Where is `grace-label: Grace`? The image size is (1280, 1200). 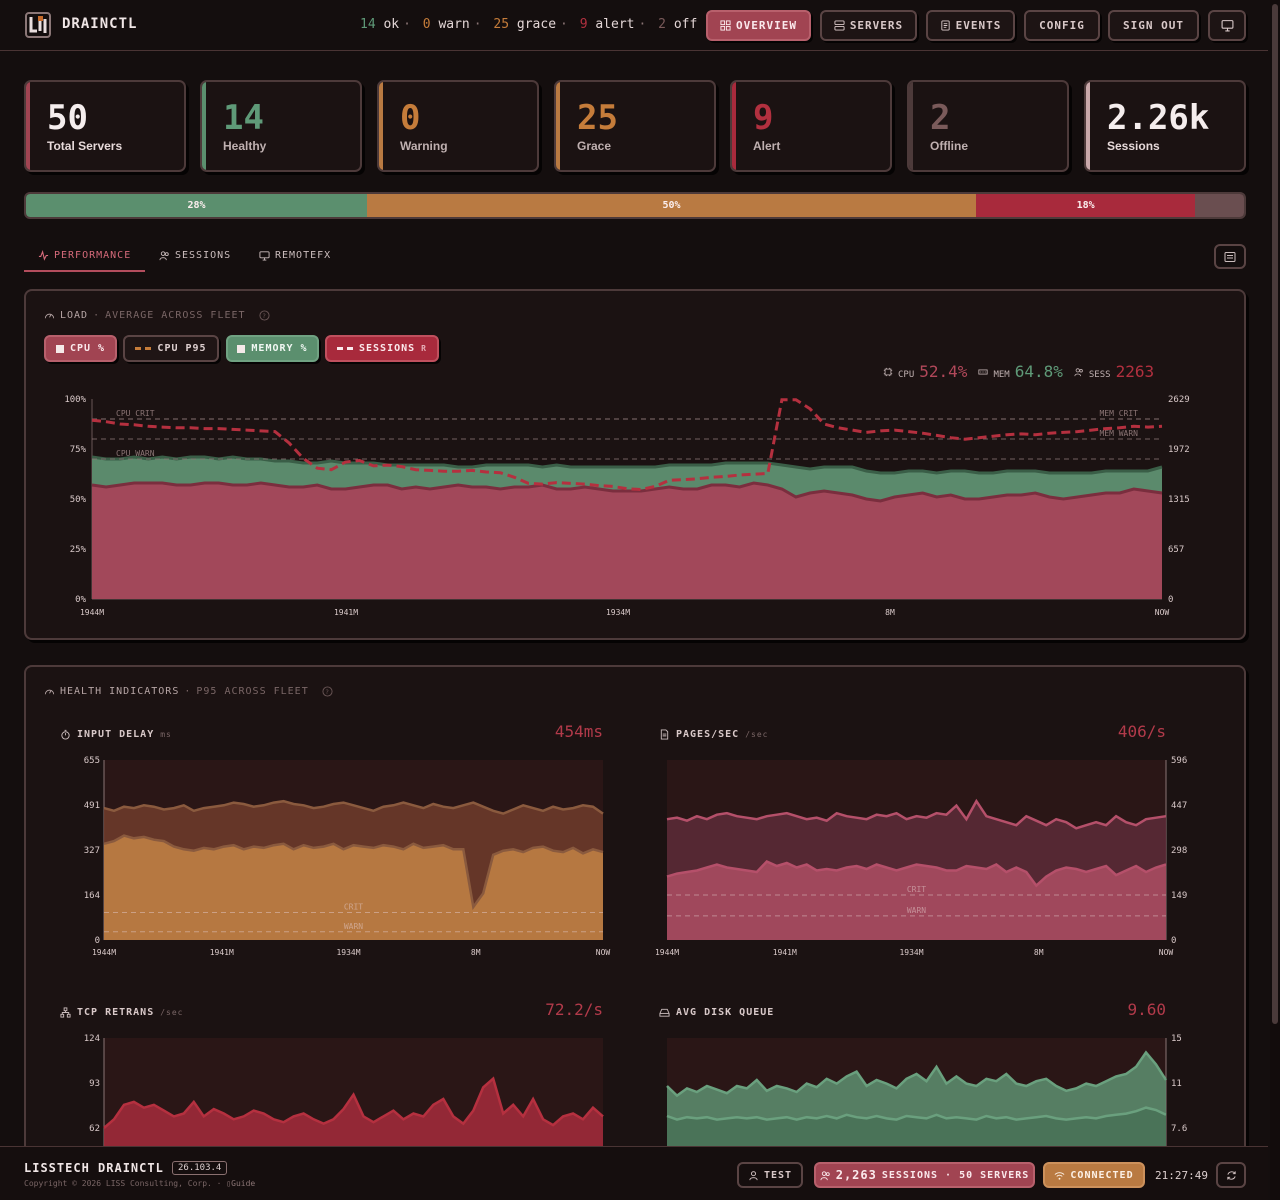
grace-label: Grace is located at coordinates (594, 146).